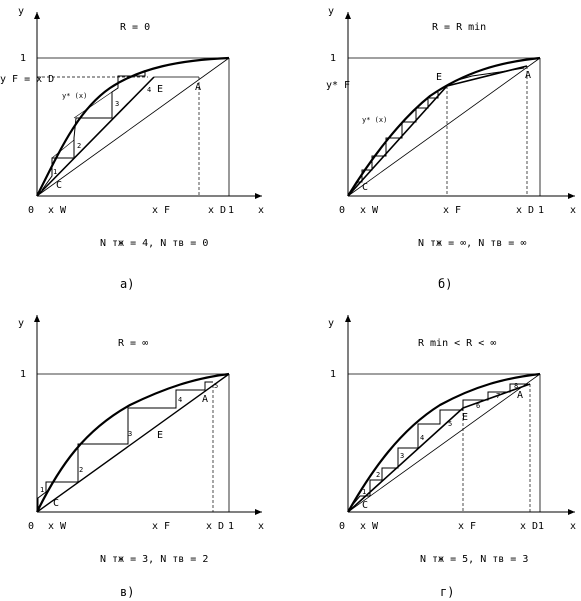  What do you see at coordinates (447, 592) in the screenshot?
I see `caption: г)` at bounding box center [447, 592].